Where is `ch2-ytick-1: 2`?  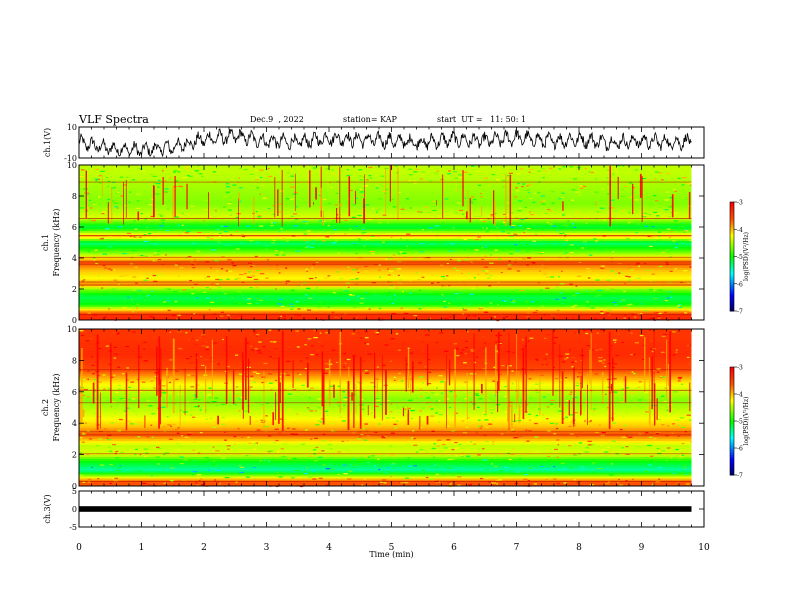 ch2-ytick-1: 2 is located at coordinates (74, 455).